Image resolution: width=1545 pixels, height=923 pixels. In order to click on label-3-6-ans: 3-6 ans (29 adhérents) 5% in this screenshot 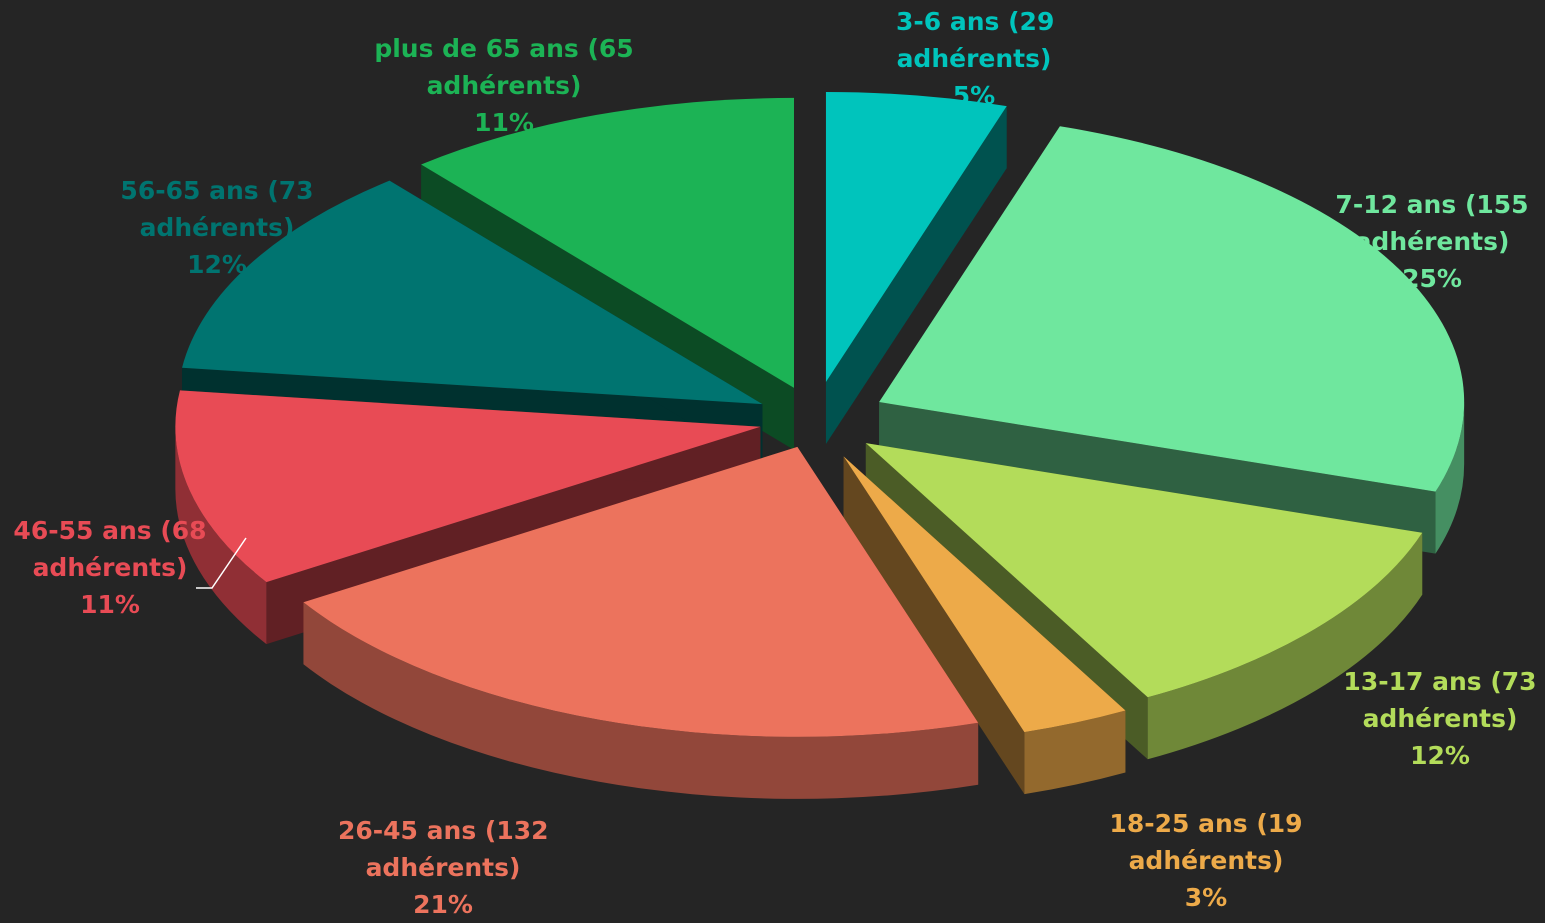, I will do `click(975, 58)`.